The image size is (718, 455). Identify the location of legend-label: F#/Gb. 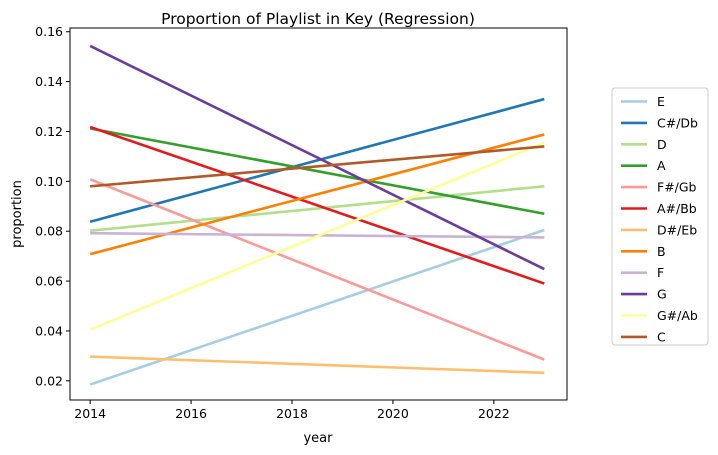
(677, 187).